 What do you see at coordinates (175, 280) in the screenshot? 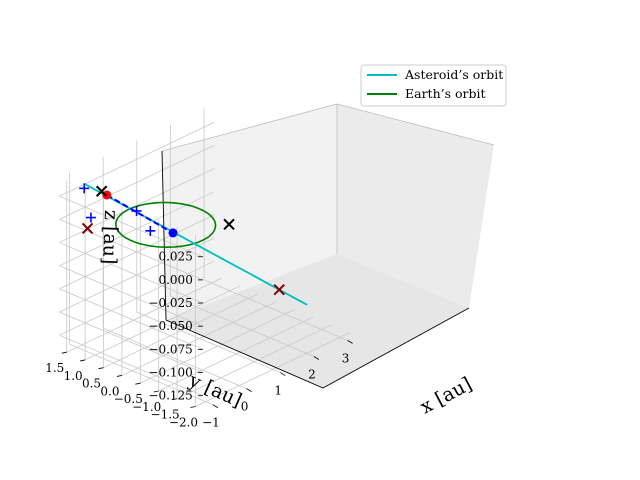
I see `z-tick-label: 0.000` at bounding box center [175, 280].